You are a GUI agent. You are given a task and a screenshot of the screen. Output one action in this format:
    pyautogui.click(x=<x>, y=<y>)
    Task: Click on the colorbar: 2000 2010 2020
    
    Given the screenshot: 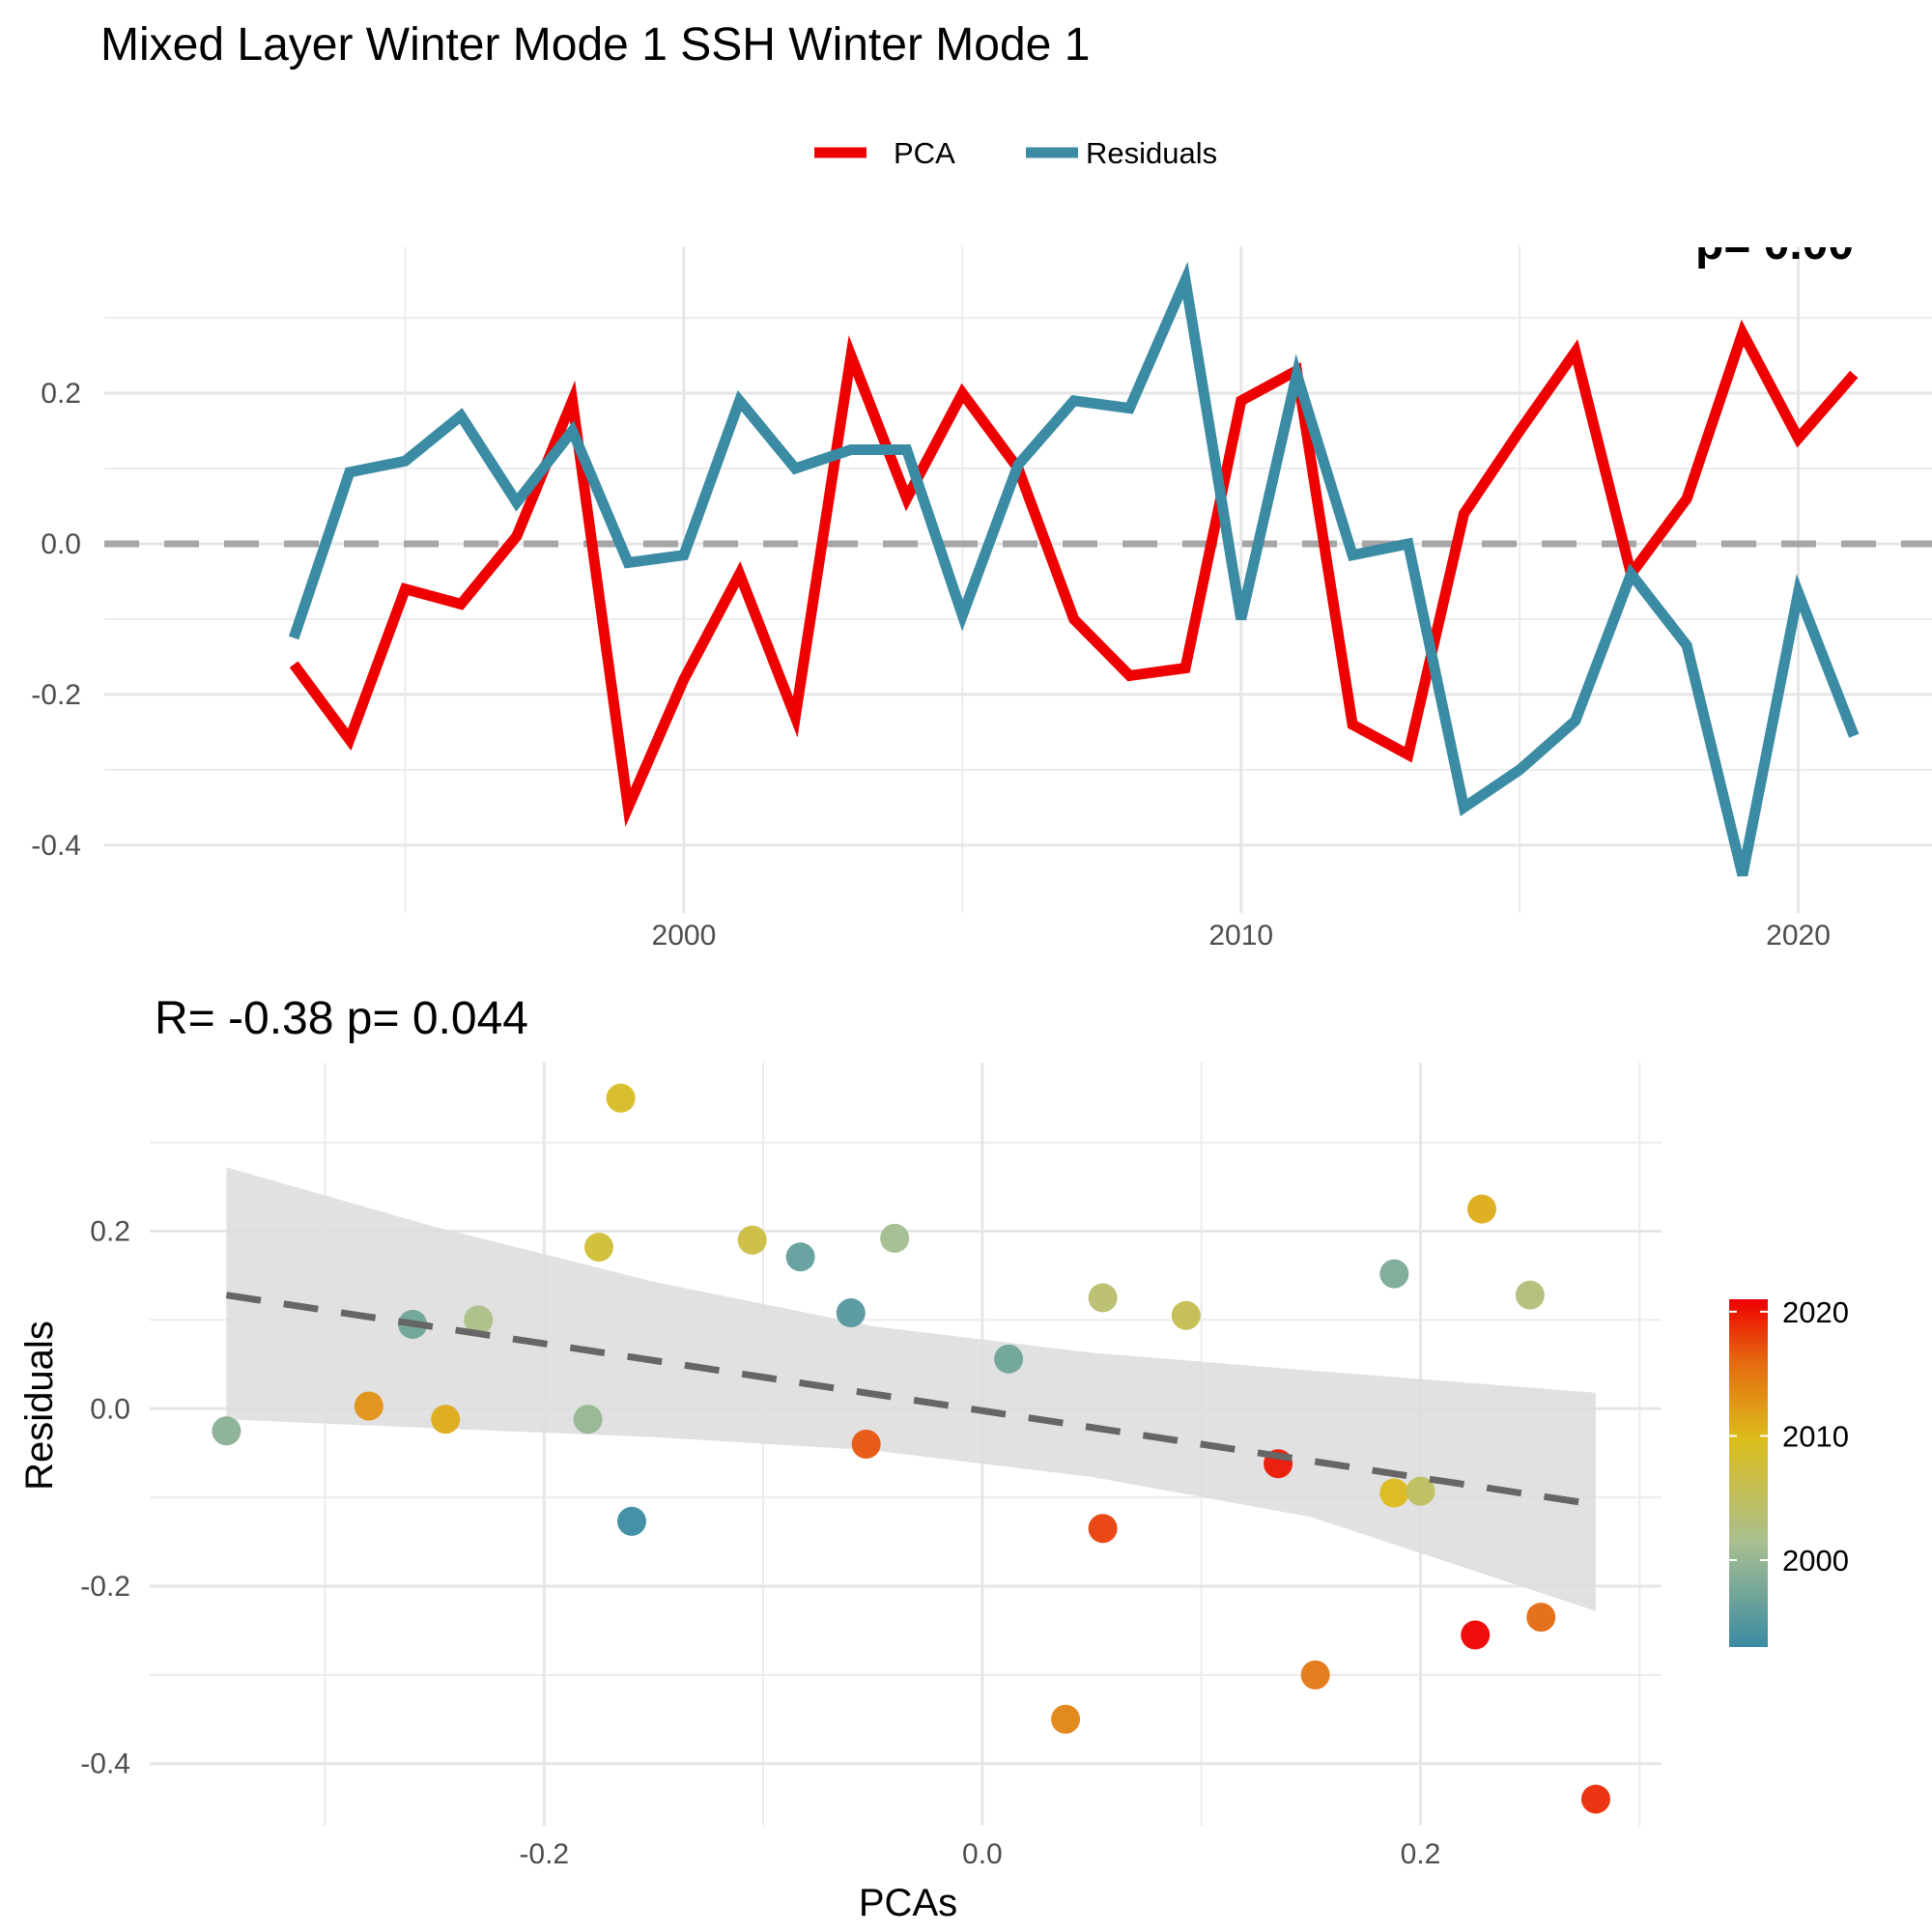 What is the action you would take?
    pyautogui.click(x=1789, y=1471)
    